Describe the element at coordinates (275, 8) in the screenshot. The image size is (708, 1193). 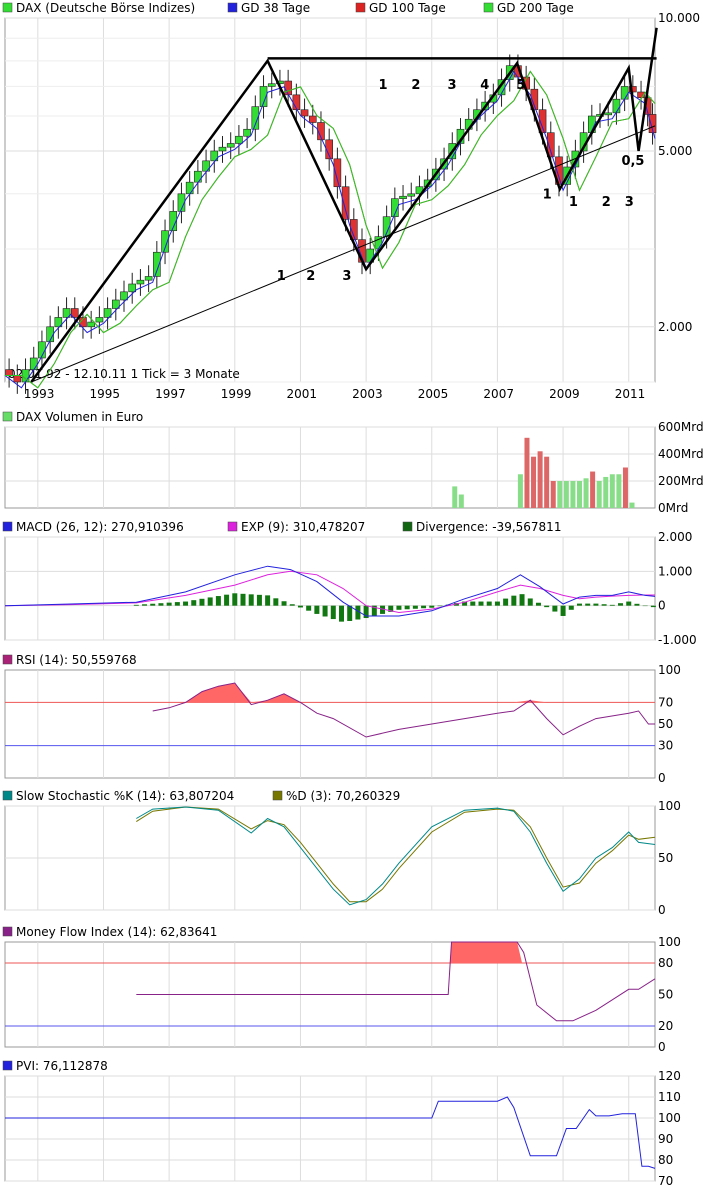
I see `legend-label: GD 38 Tage` at that location.